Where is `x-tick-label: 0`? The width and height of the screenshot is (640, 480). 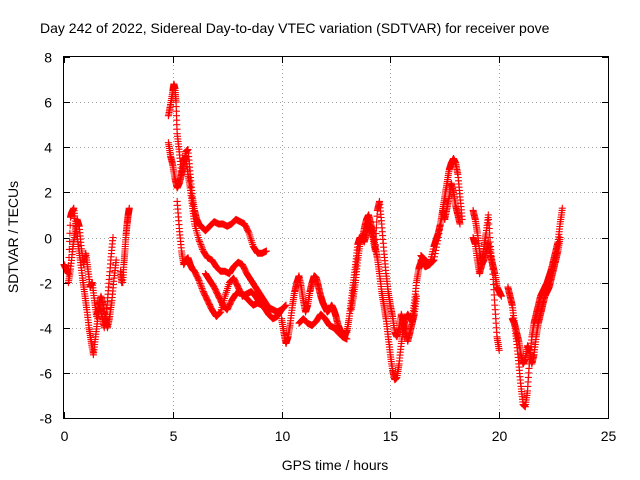
x-tick-label: 0 is located at coordinates (65, 436).